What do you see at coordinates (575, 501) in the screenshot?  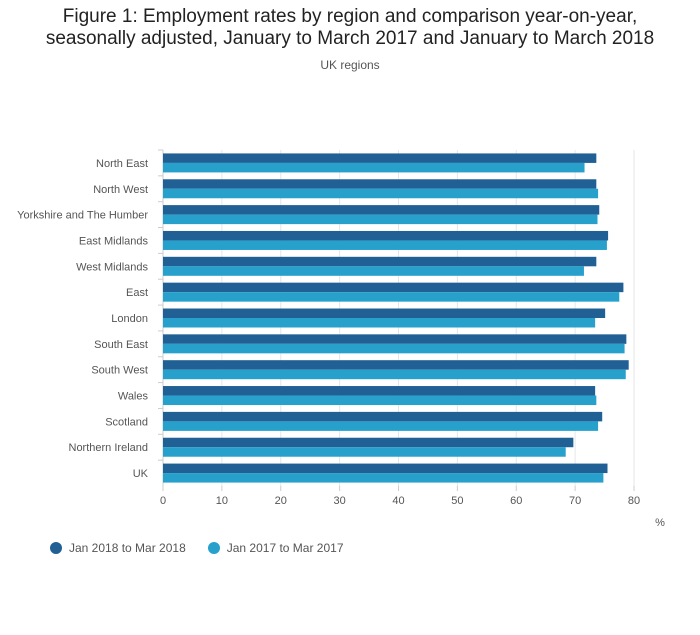 I see `x-tick-label-7: 70` at bounding box center [575, 501].